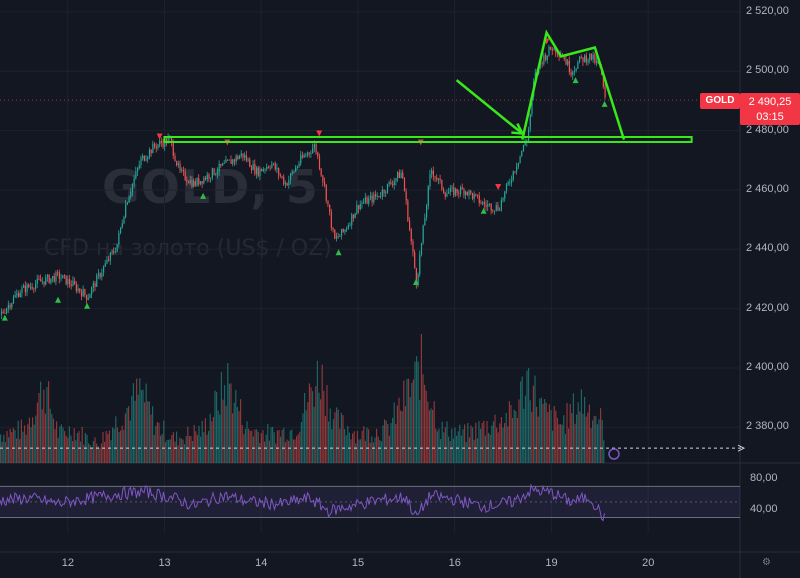  I want to click on last-price: 2 490,25, so click(770, 102).